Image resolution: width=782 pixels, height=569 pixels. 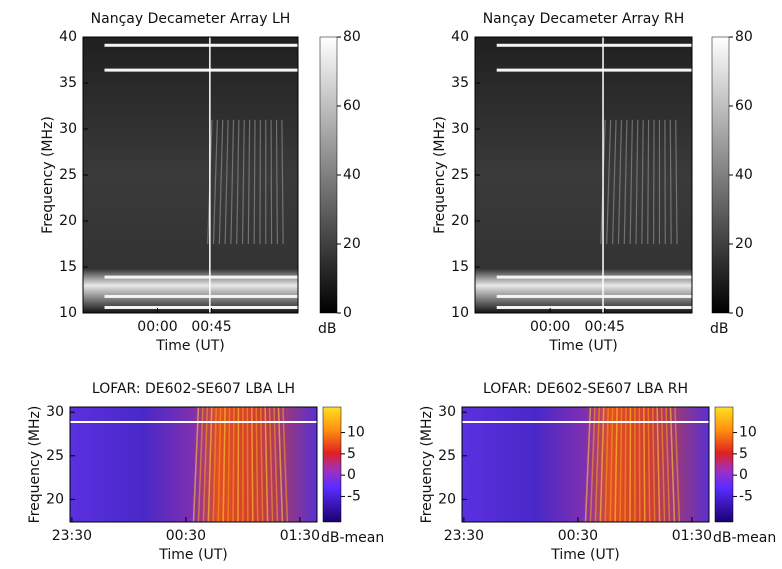 I want to click on colorbar-tick-label: 80, so click(x=744, y=37).